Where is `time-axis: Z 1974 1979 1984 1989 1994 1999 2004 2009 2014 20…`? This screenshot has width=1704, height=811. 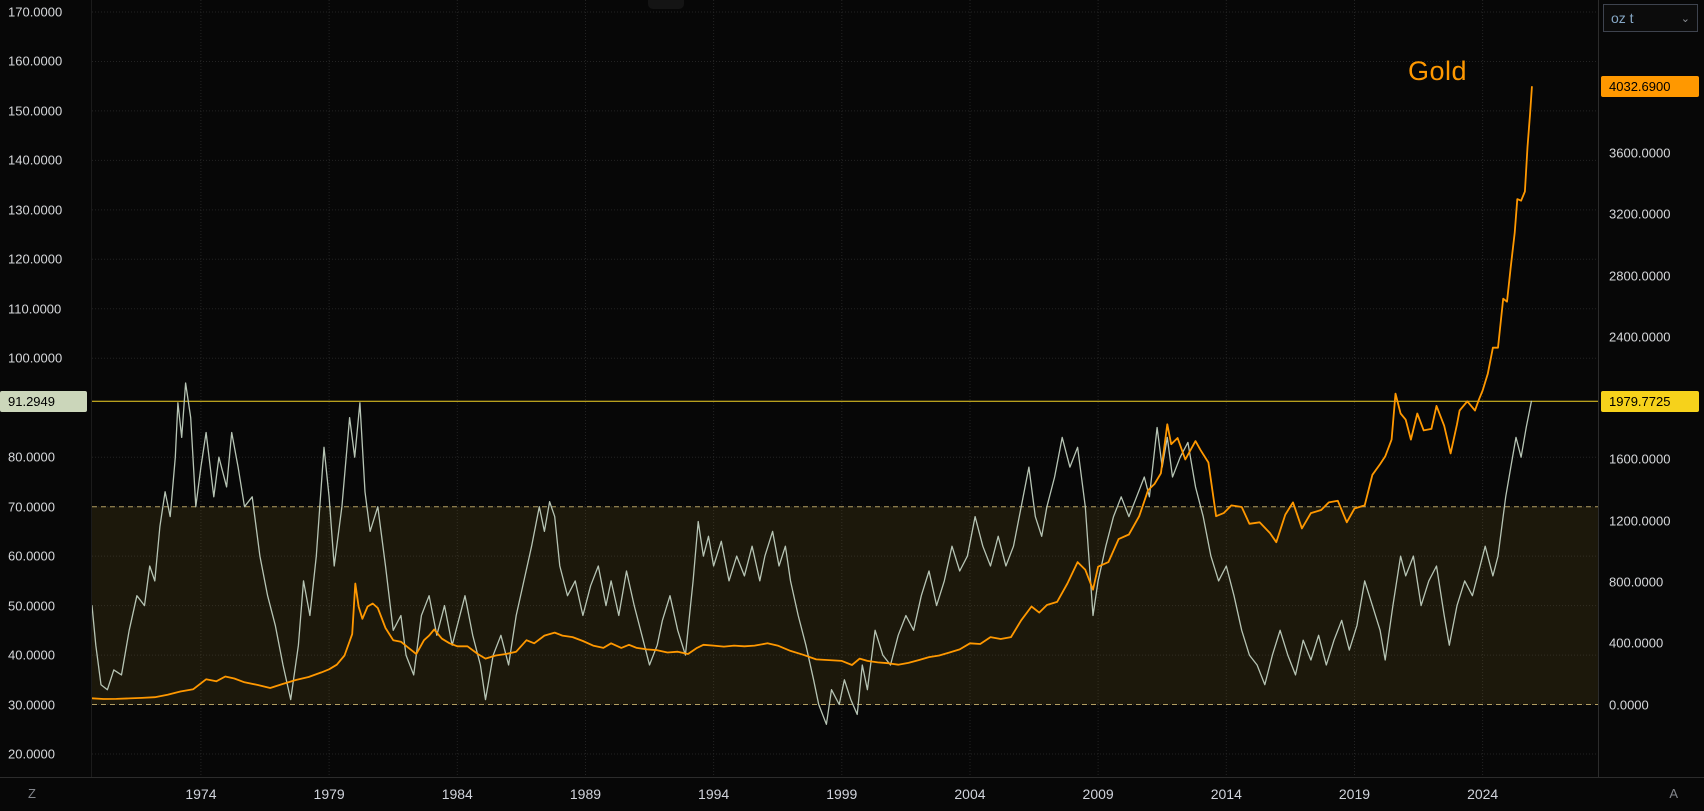
time-axis: Z 1974 1979 1984 1989 1994 1999 2004 2009 2014 20… is located at coordinates (852, 794).